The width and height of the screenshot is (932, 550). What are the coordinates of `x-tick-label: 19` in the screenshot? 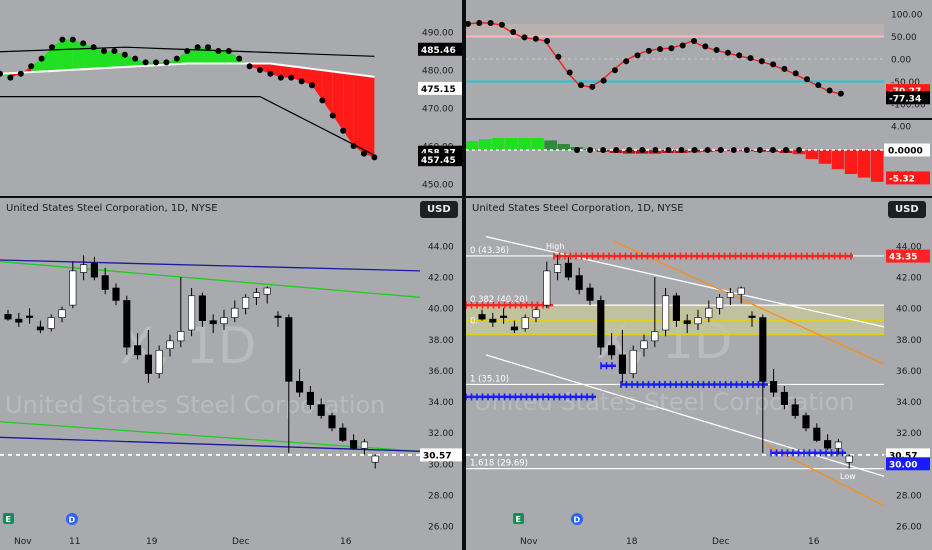 It's located at (152, 542).